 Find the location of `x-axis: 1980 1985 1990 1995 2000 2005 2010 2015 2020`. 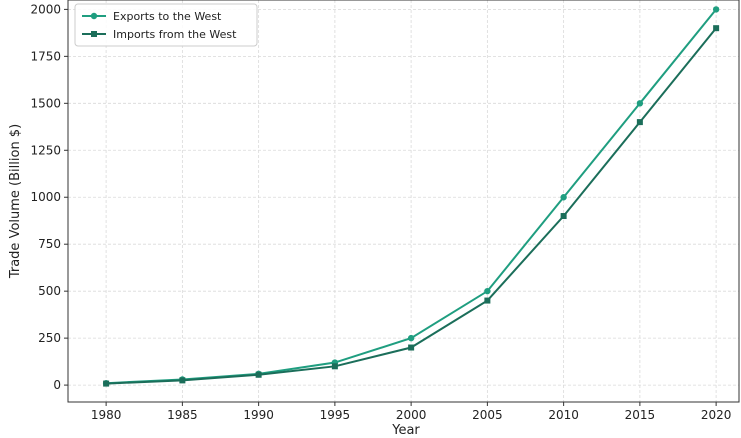

x-axis: 1980 1985 1990 1995 2000 2005 2010 2015 2020 is located at coordinates (411, 412).